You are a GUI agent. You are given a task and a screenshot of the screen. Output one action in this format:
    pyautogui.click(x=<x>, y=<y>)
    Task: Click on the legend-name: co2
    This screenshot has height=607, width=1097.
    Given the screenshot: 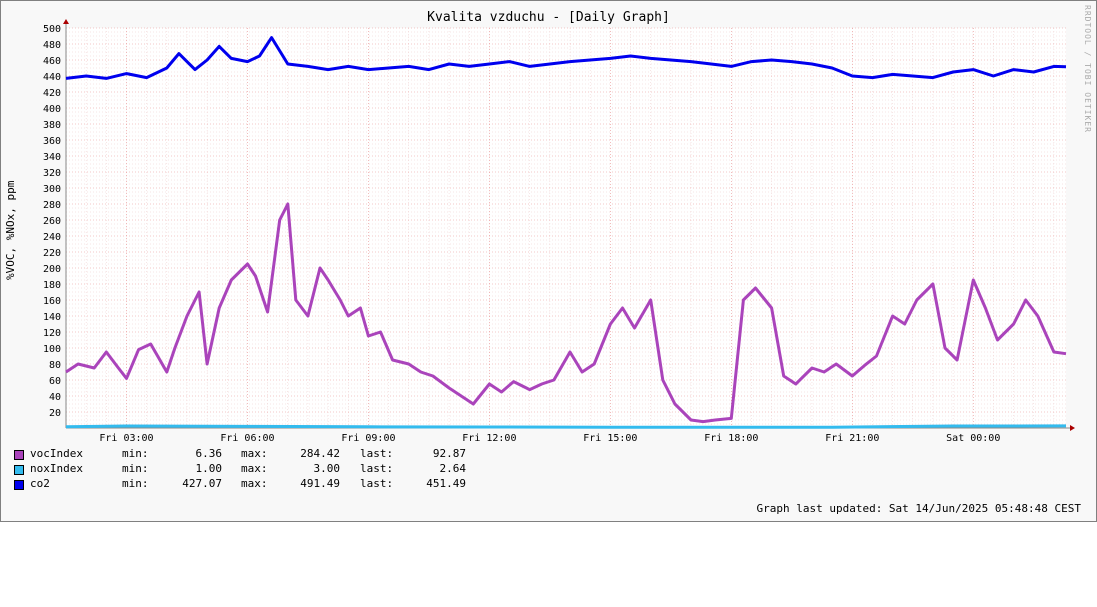 What is the action you would take?
    pyautogui.click(x=40, y=483)
    